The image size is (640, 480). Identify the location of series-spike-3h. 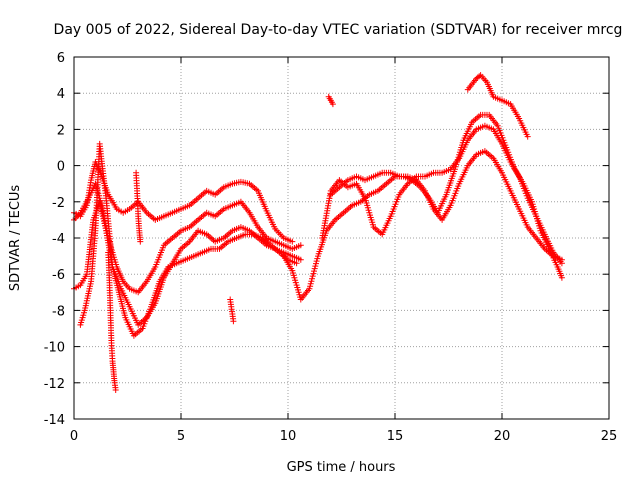
(138, 207).